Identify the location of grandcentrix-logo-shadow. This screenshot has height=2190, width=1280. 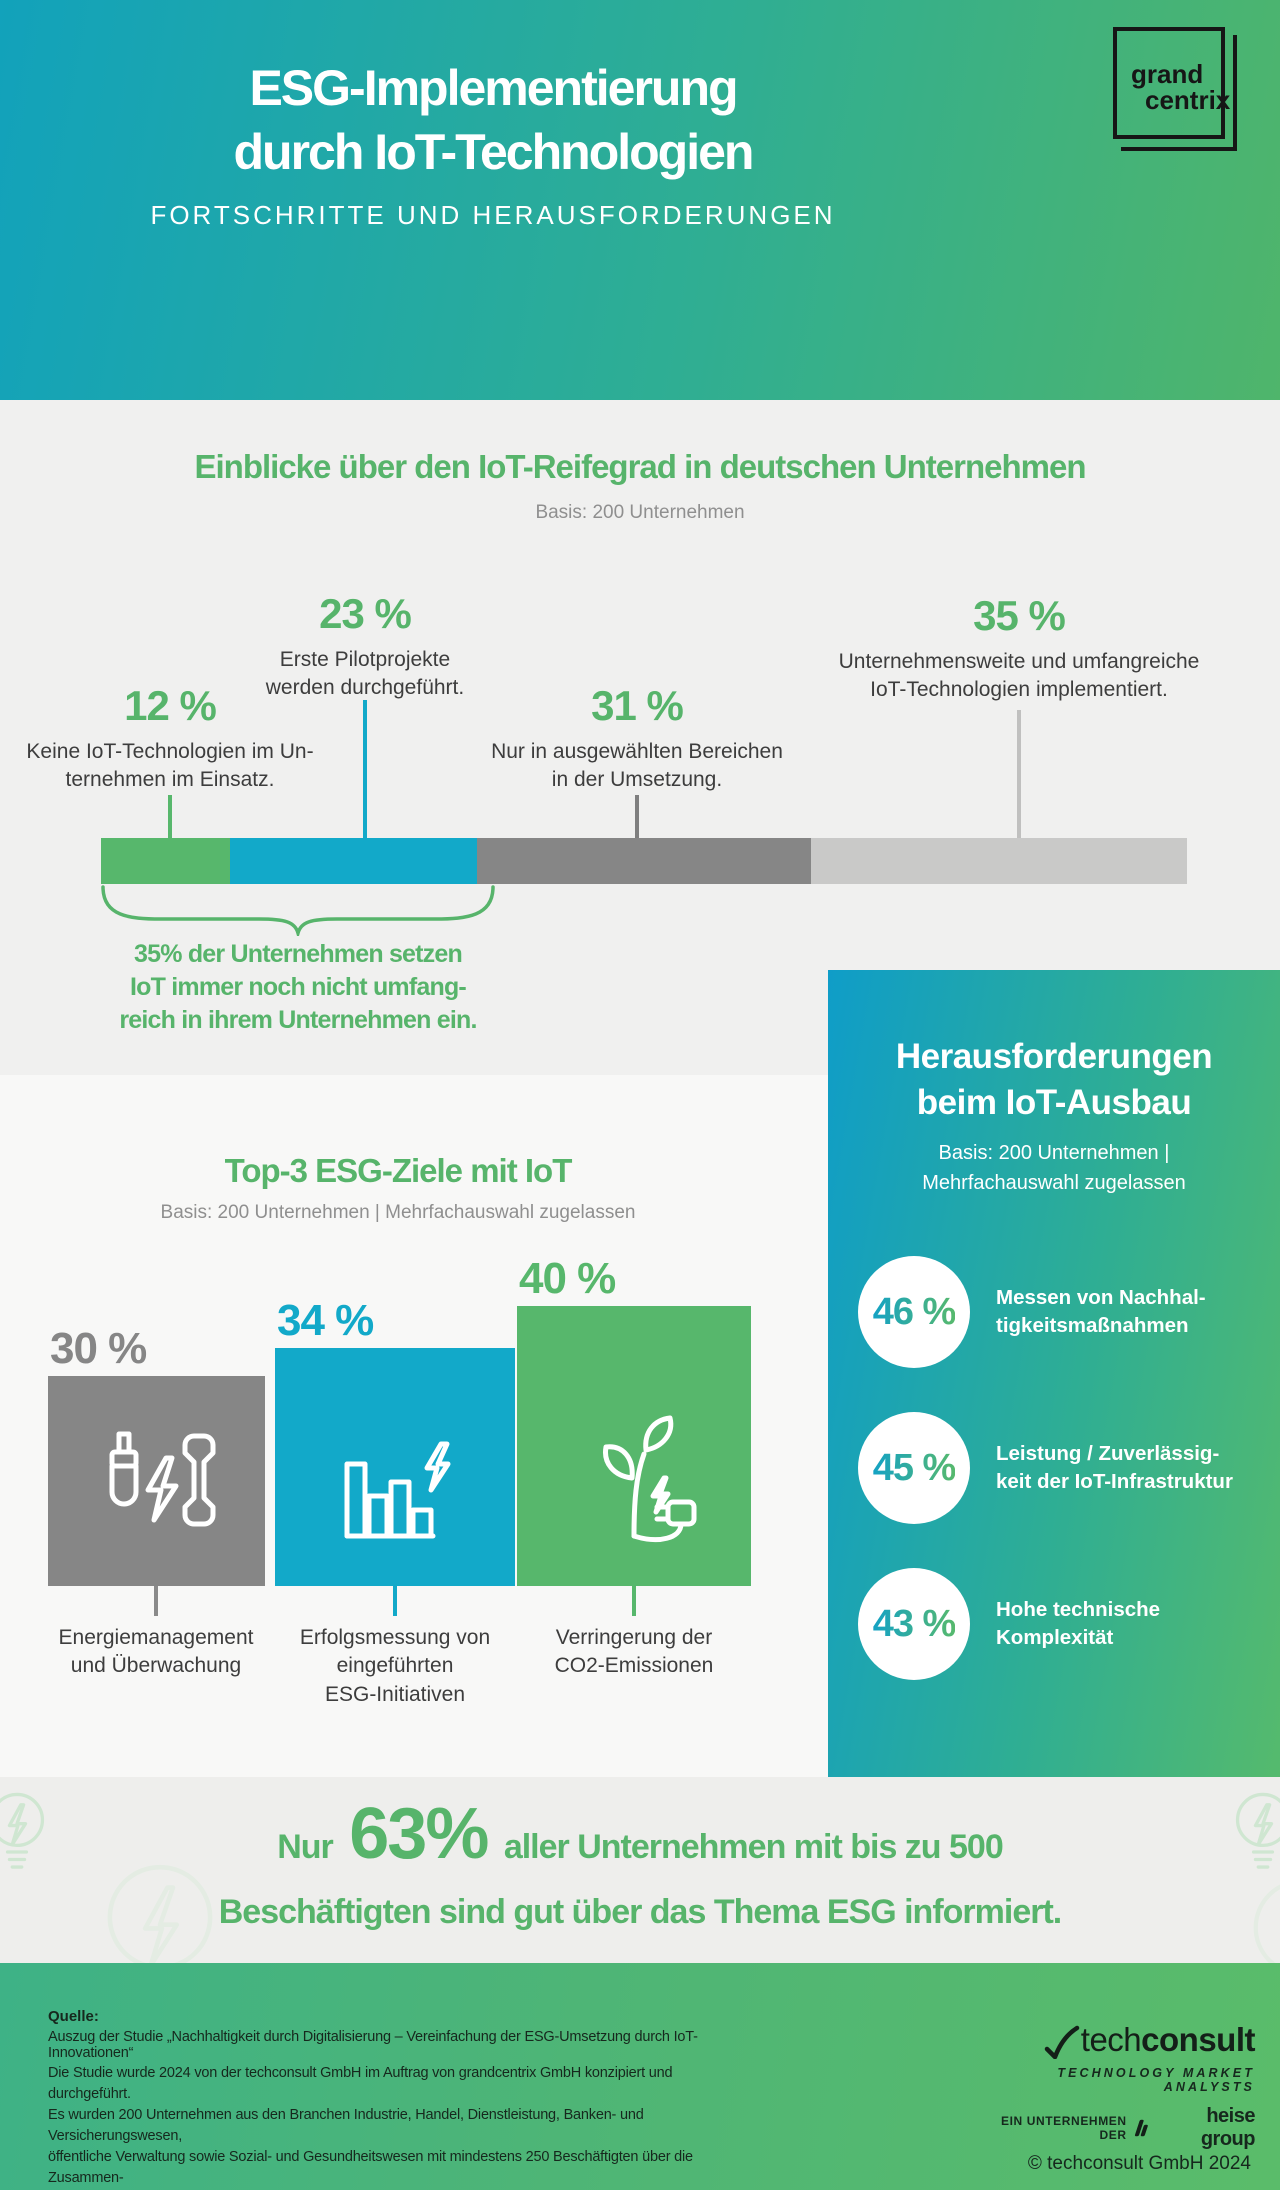
(1179, 93).